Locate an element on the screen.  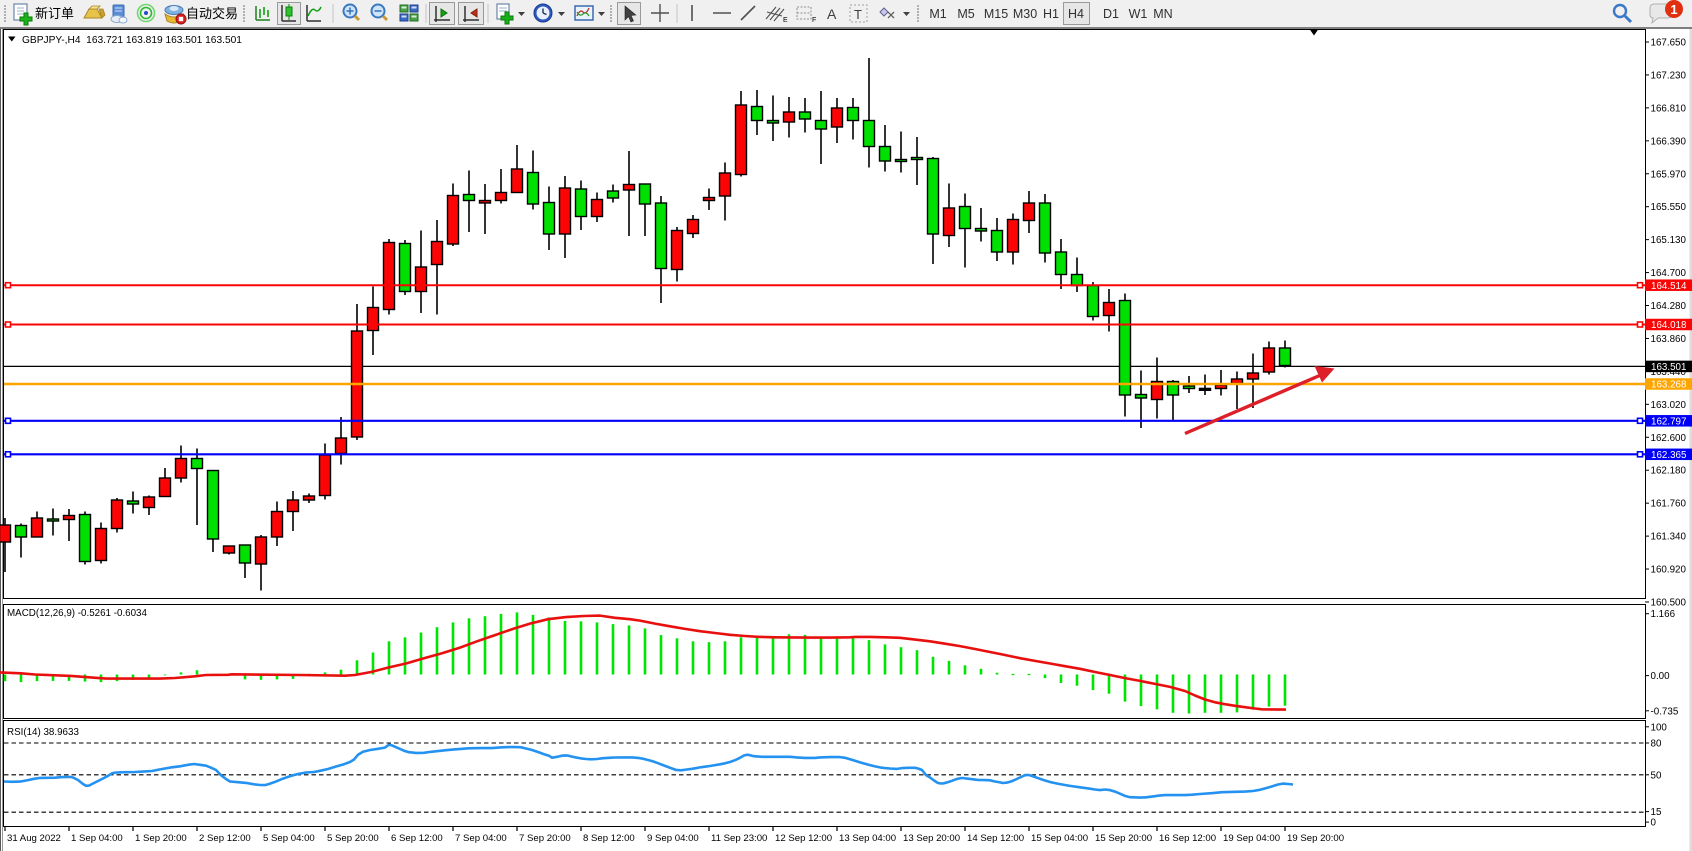
svg-text: 167.650 is located at coordinates (1669, 43).